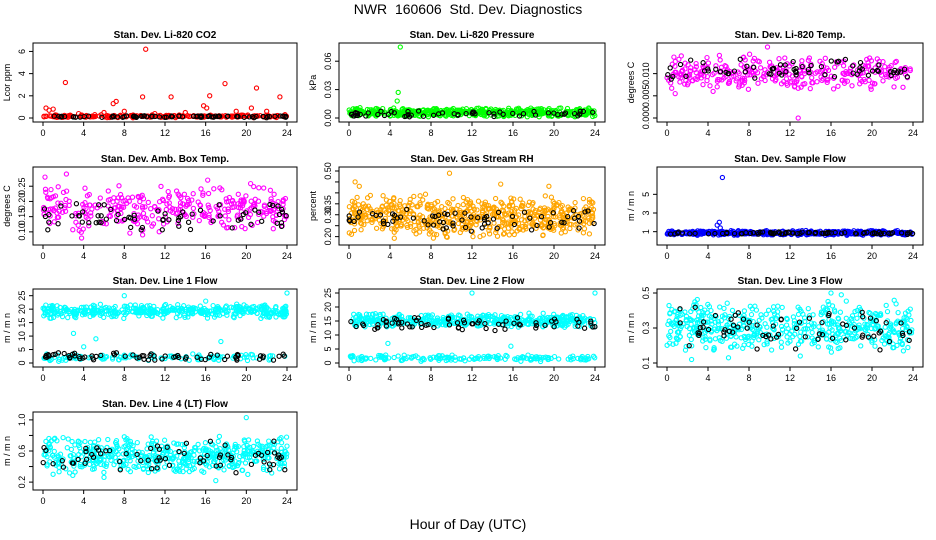 This screenshot has width=936, height=540. Describe the element at coordinates (22, 217) in the screenshot. I see `y-tick-label: 0.15` at that location.